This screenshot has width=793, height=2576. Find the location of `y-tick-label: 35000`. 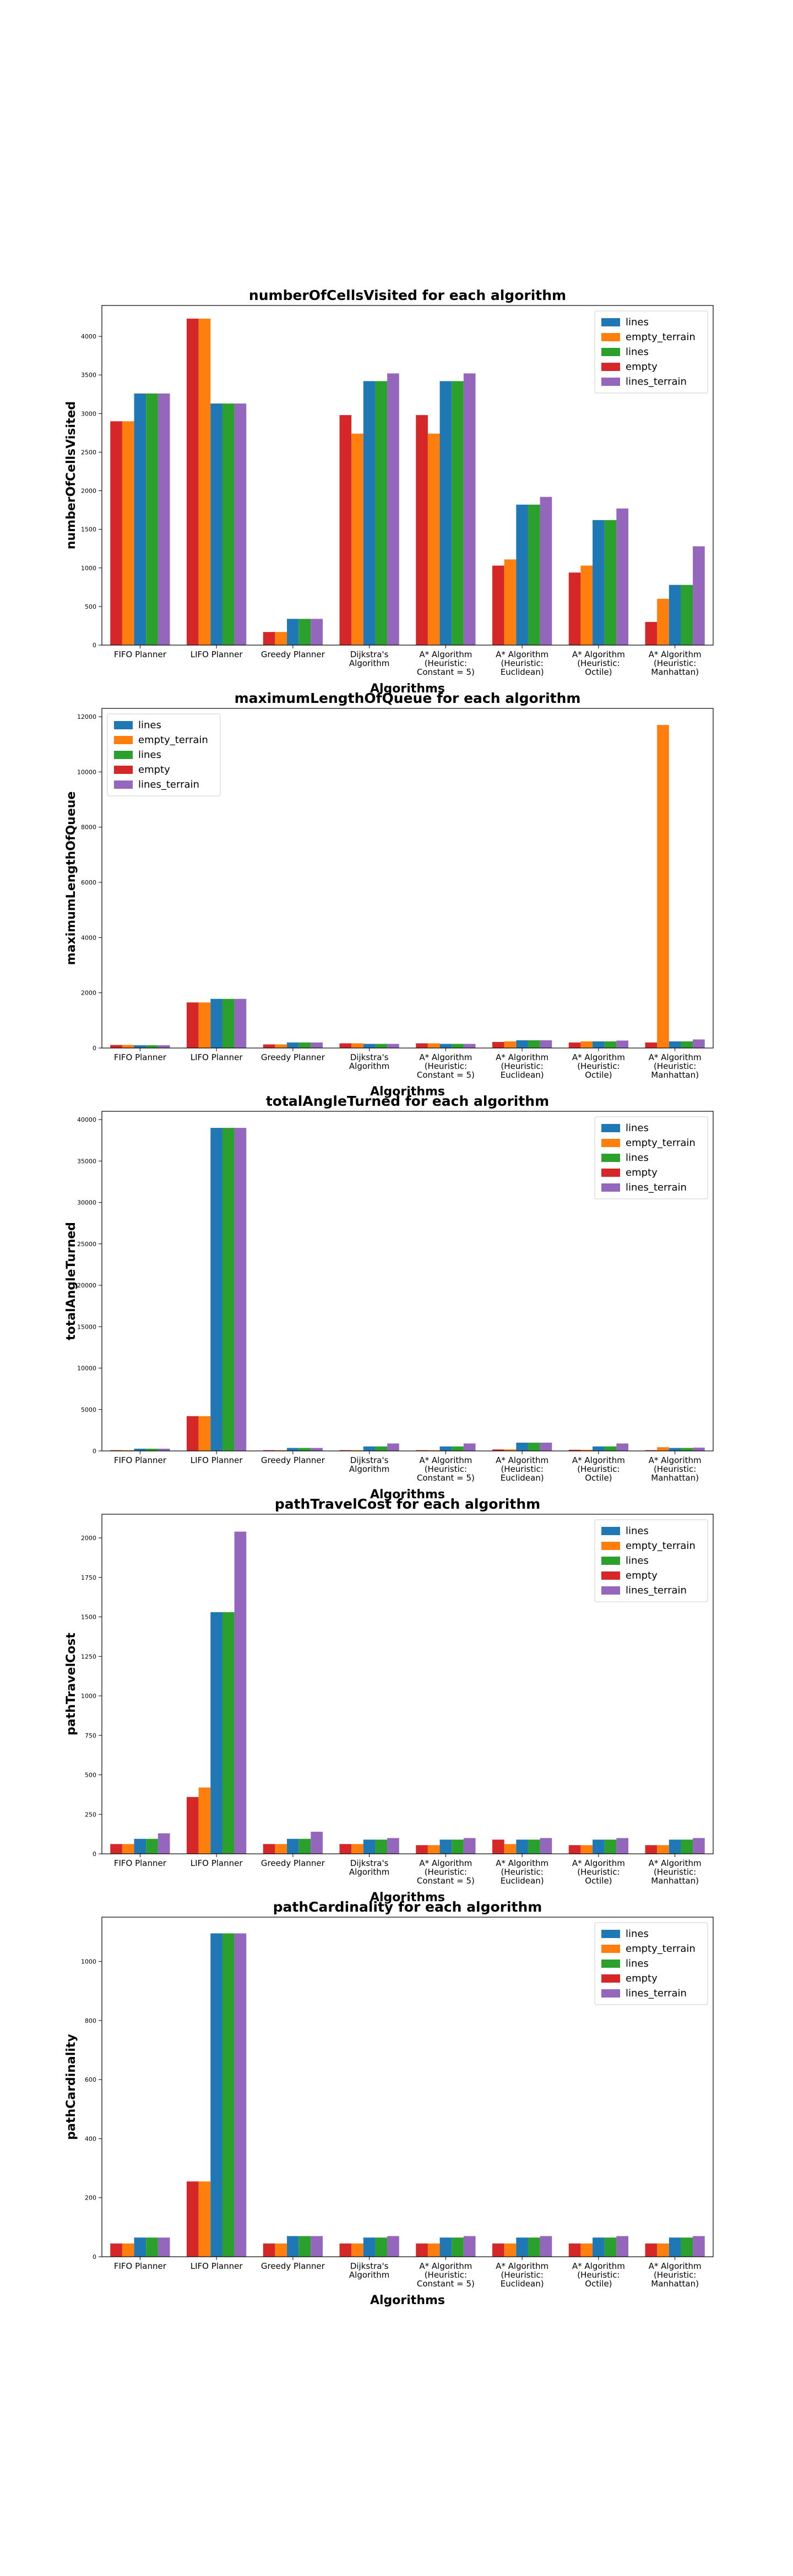

y-tick-label: 35000 is located at coordinates (86, 1162).